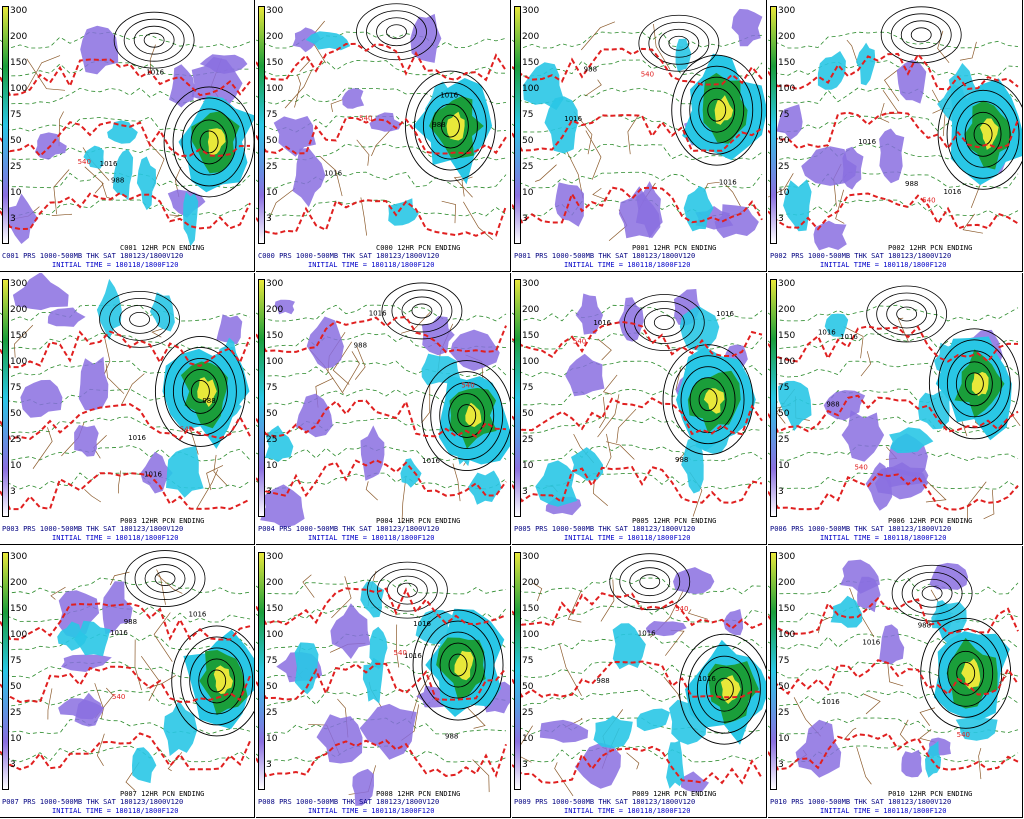 The image size is (1024, 819). Describe the element at coordinates (773, 398) in the screenshot. I see `scale-bar` at that location.